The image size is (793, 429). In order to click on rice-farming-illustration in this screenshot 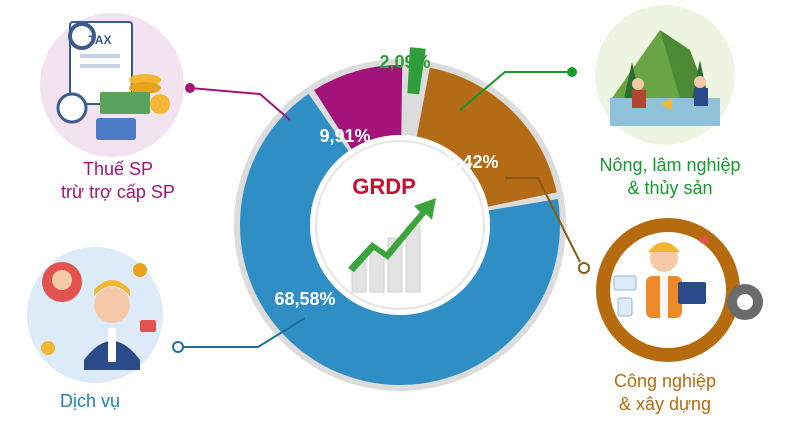, I will do `click(665, 75)`.